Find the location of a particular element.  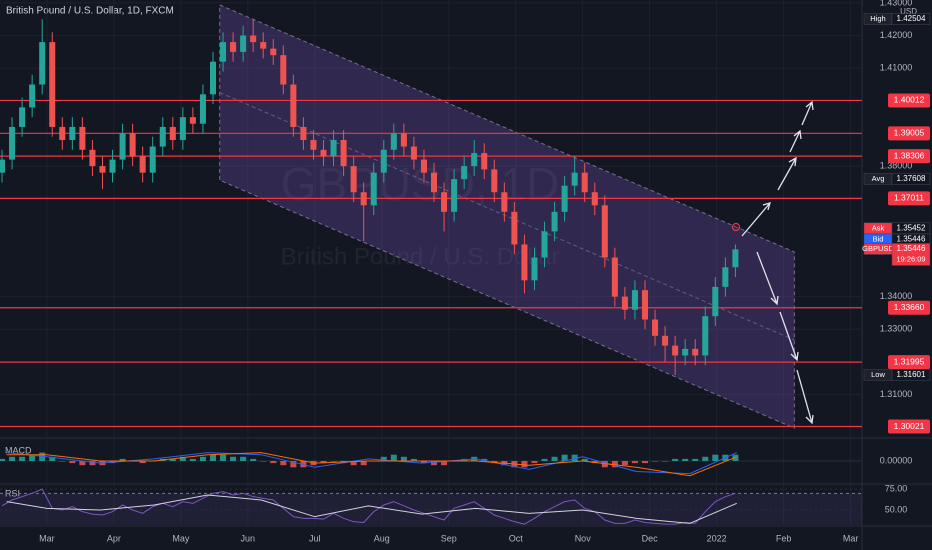

currency-label: USD is located at coordinates (908, 11).